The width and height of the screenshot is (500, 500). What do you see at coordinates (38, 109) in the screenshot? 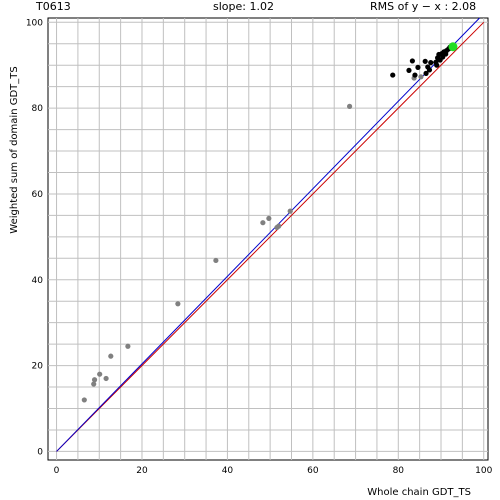
I see `y-tick-label: 80` at bounding box center [38, 109].